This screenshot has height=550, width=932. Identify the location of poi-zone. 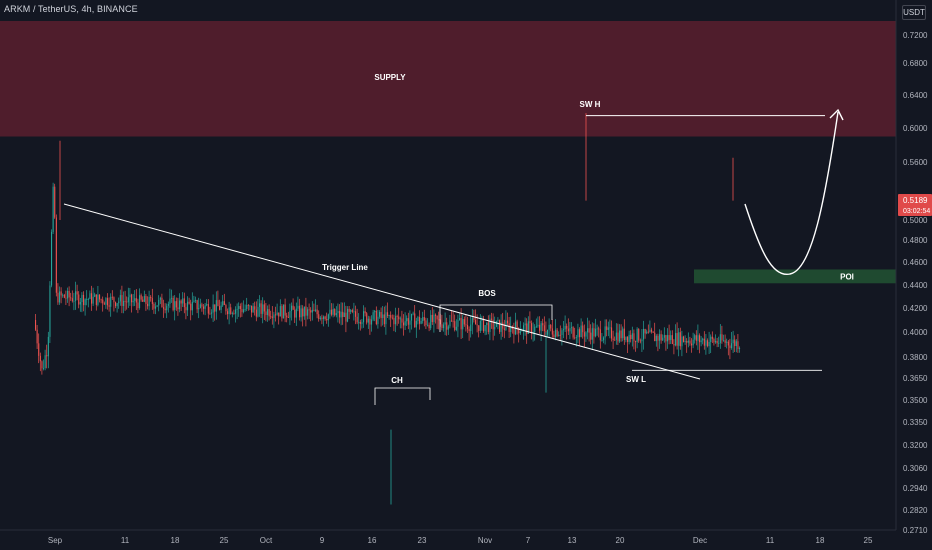
(795, 276).